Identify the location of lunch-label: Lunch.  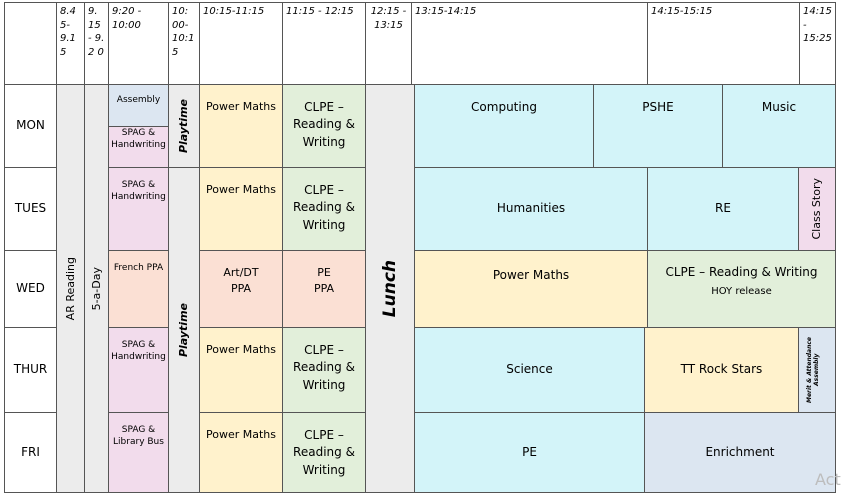
(389, 288).